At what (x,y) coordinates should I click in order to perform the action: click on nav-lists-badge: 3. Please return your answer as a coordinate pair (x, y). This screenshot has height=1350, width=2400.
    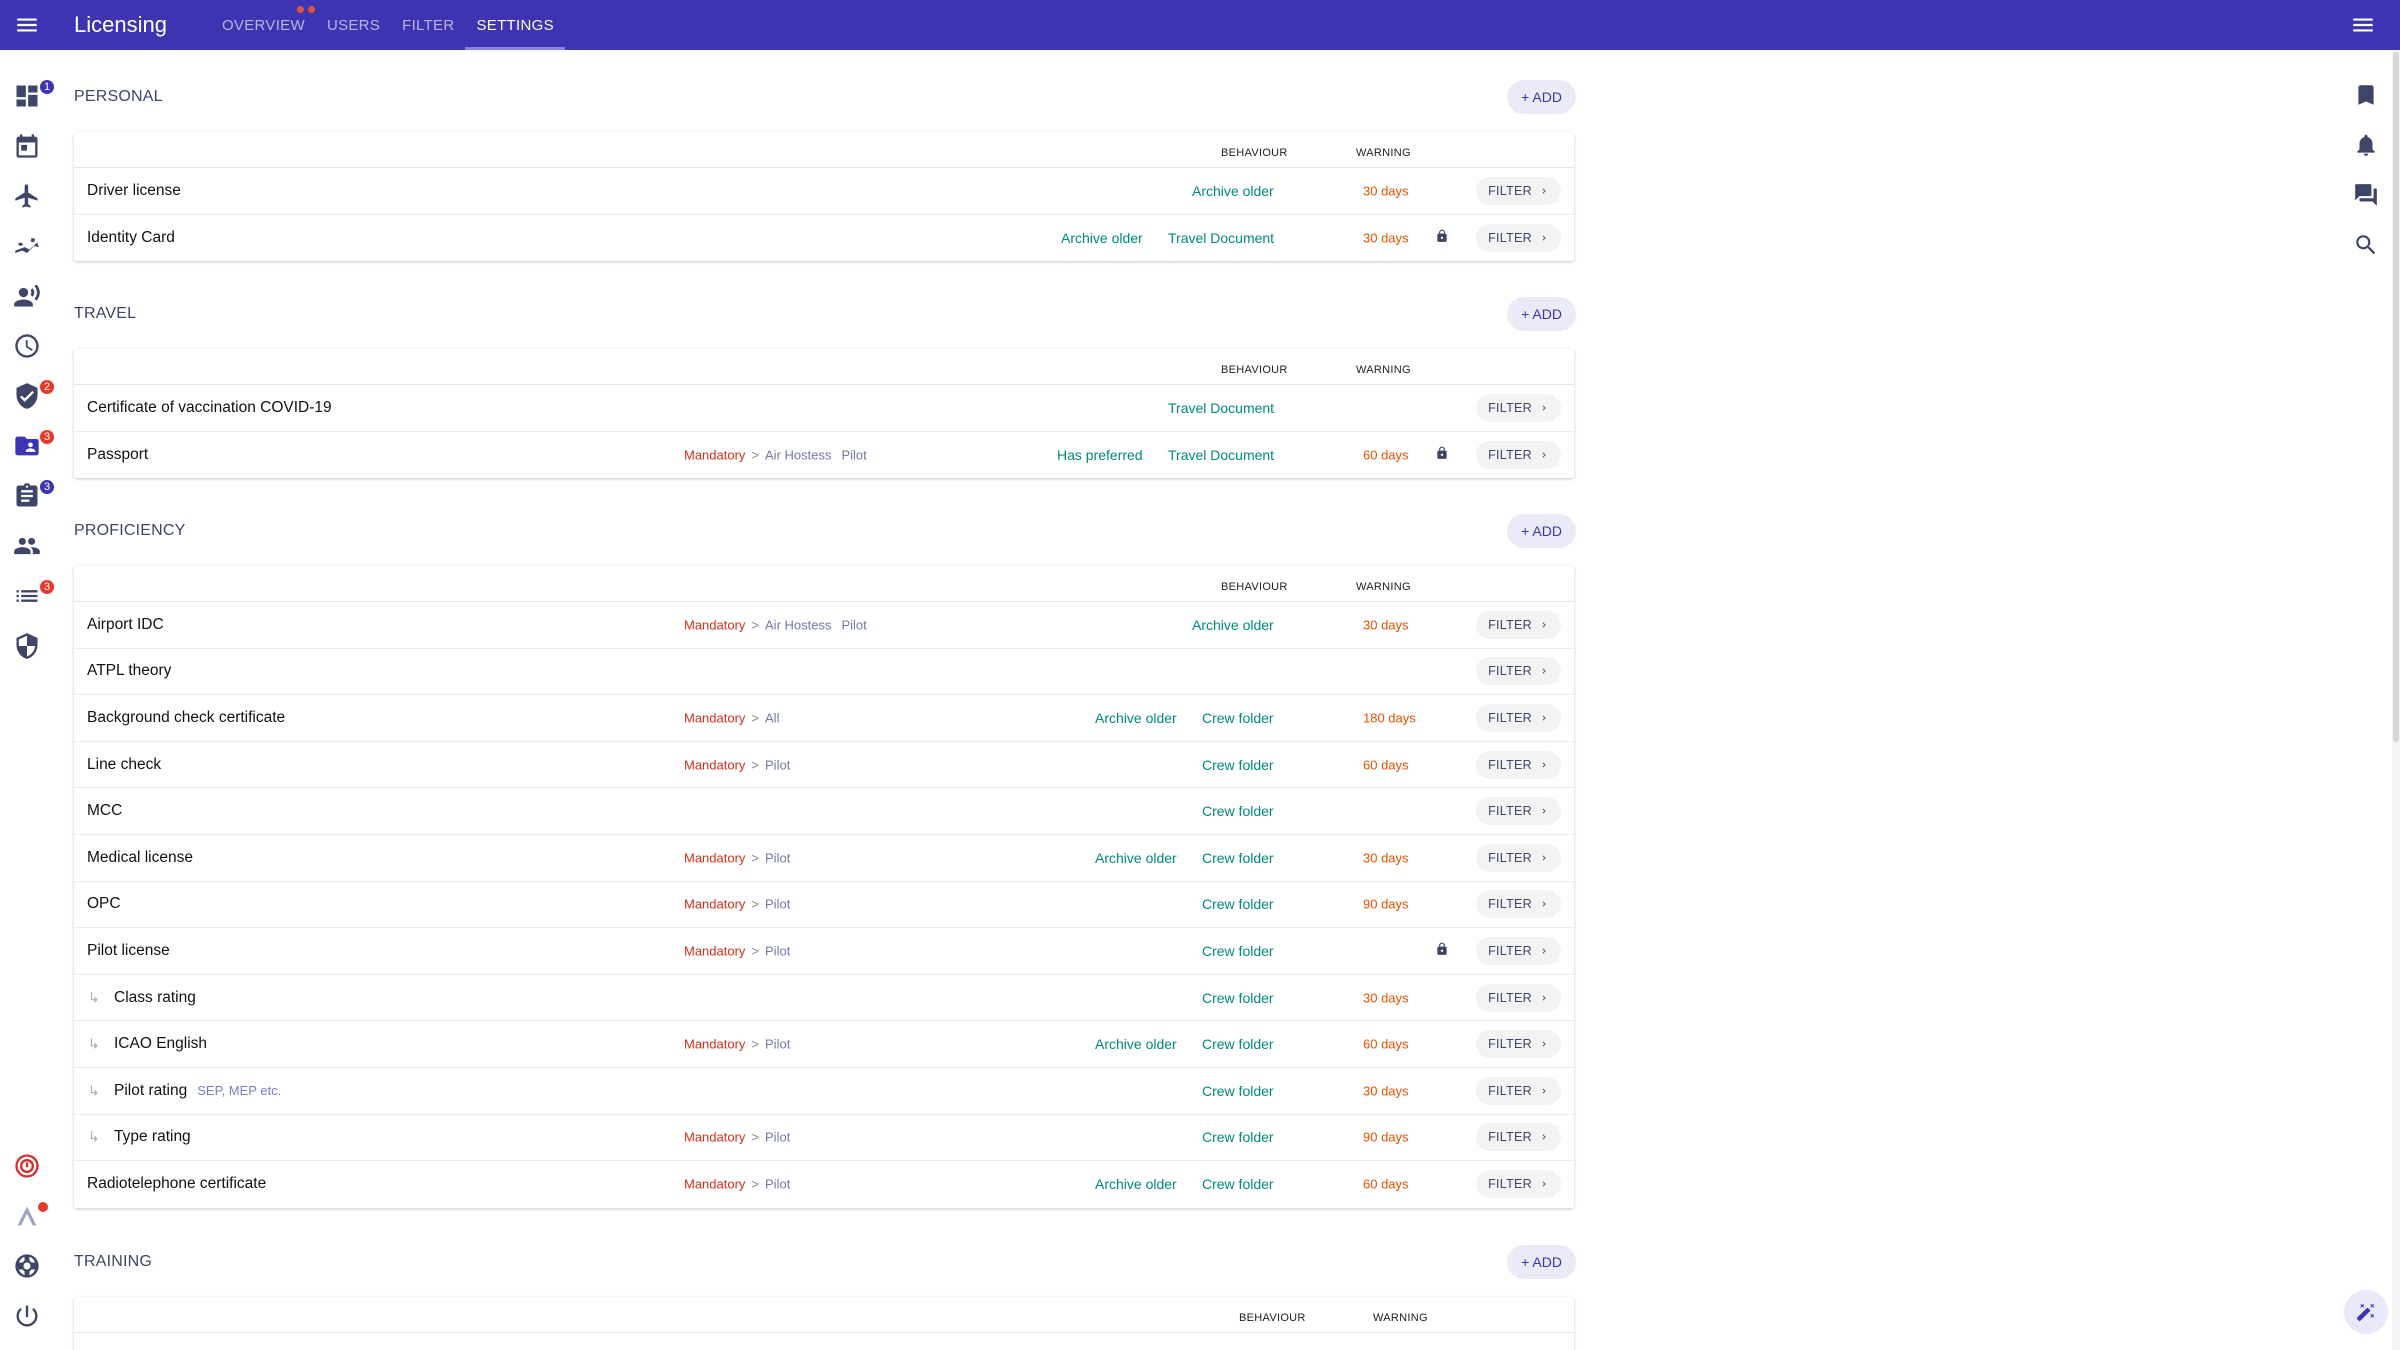
    Looking at the image, I should click on (47, 587).